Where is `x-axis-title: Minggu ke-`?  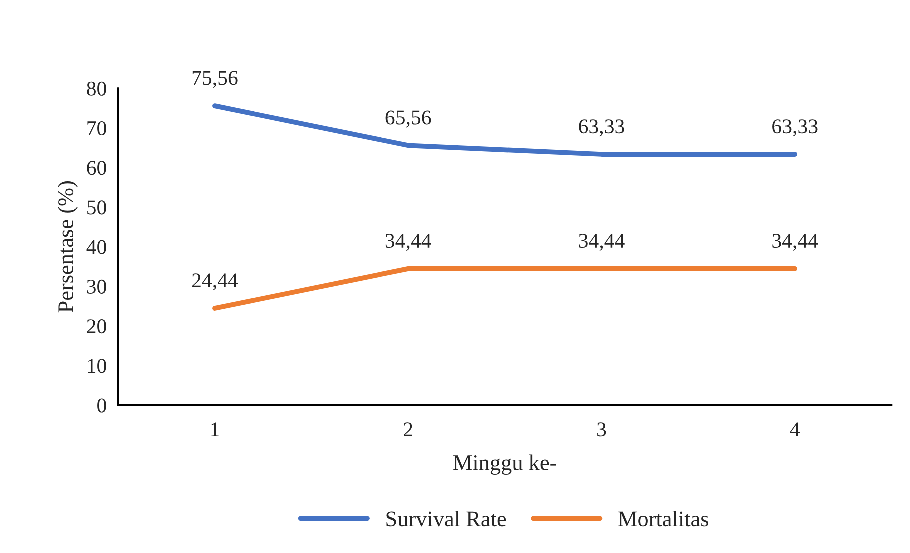 x-axis-title: Minggu ke- is located at coordinates (505, 465).